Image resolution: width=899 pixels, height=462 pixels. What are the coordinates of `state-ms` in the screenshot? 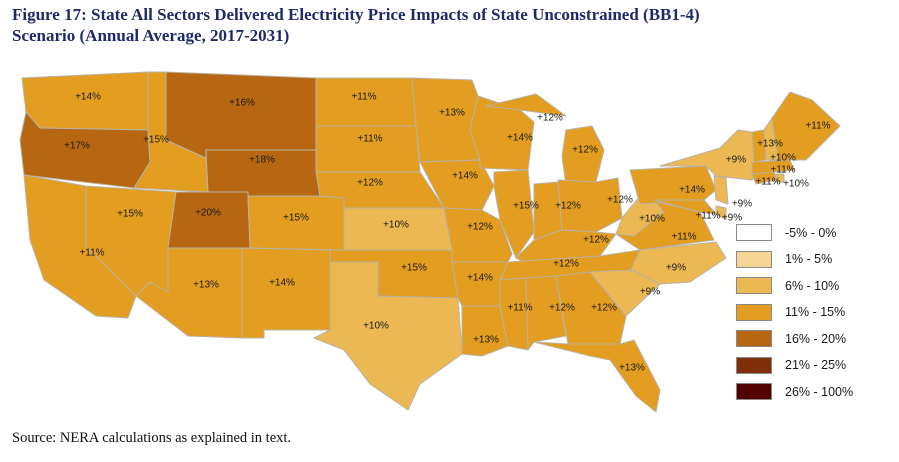 It's located at (514, 314).